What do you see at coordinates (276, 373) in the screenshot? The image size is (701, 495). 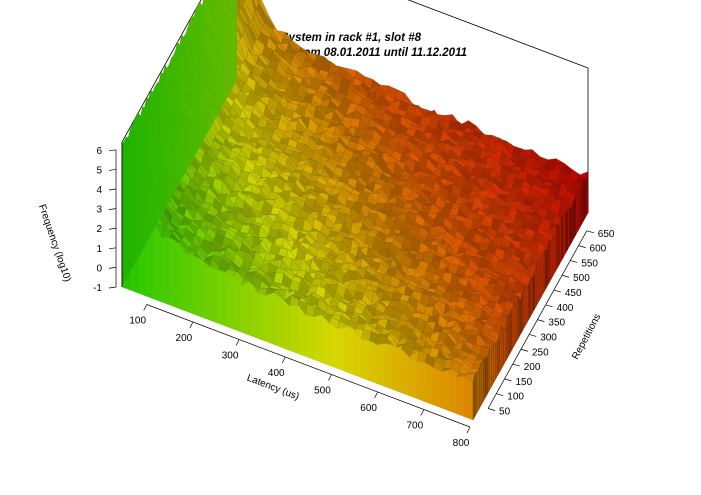 I see `x-tick-label: 400` at bounding box center [276, 373].